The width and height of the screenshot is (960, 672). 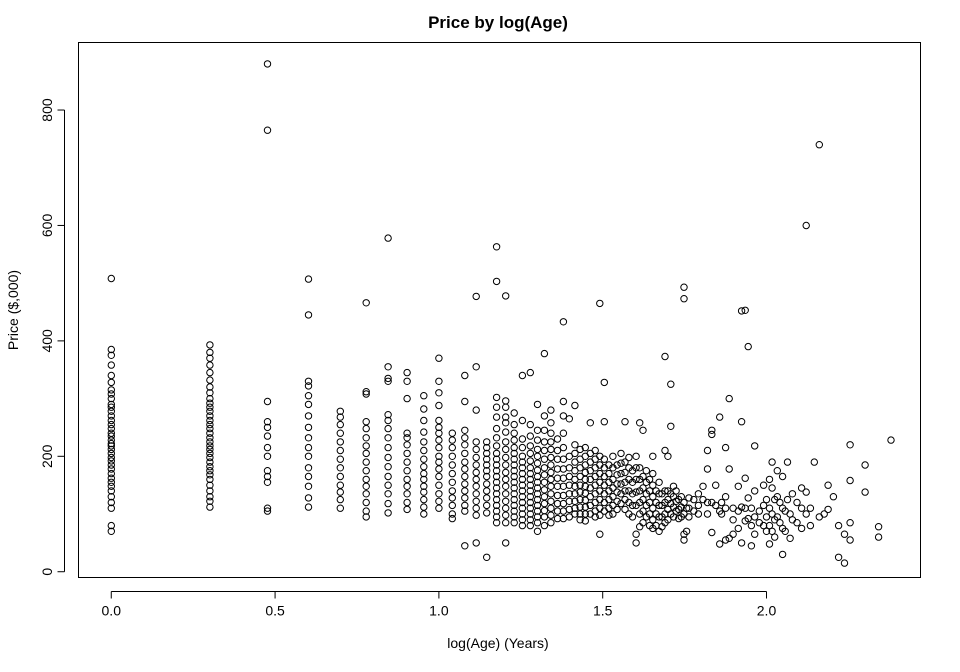 I want to click on y-tick-label: 200, so click(x=47, y=456).